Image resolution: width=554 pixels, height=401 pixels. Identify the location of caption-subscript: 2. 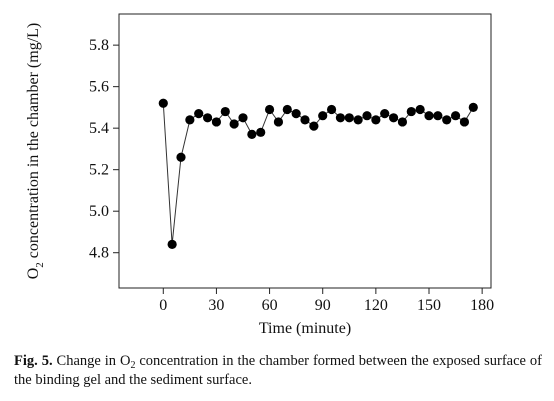
(133, 365).